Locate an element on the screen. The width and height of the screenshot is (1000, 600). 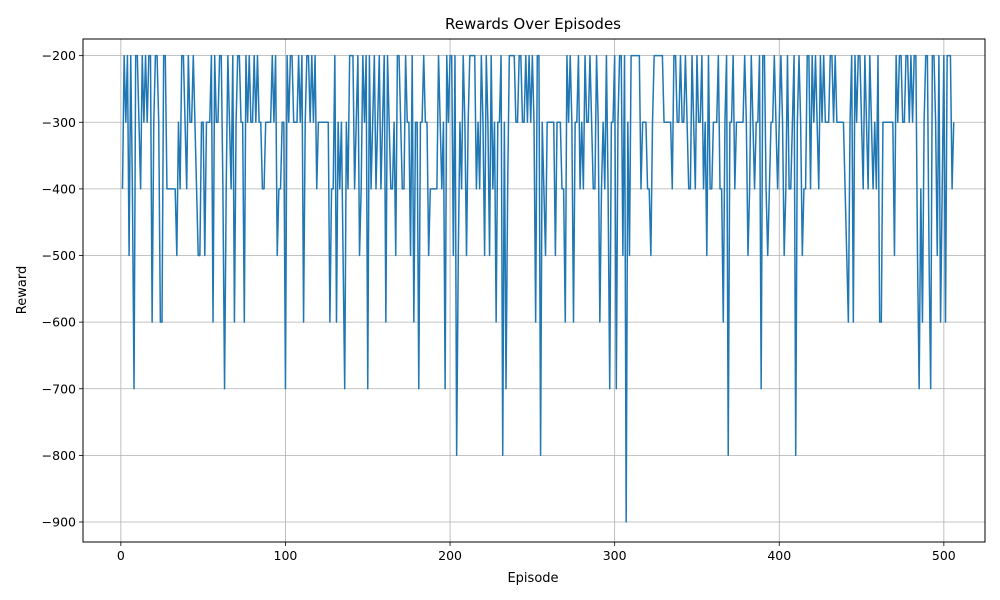
y-axis-label: Reward is located at coordinates (22, 290).